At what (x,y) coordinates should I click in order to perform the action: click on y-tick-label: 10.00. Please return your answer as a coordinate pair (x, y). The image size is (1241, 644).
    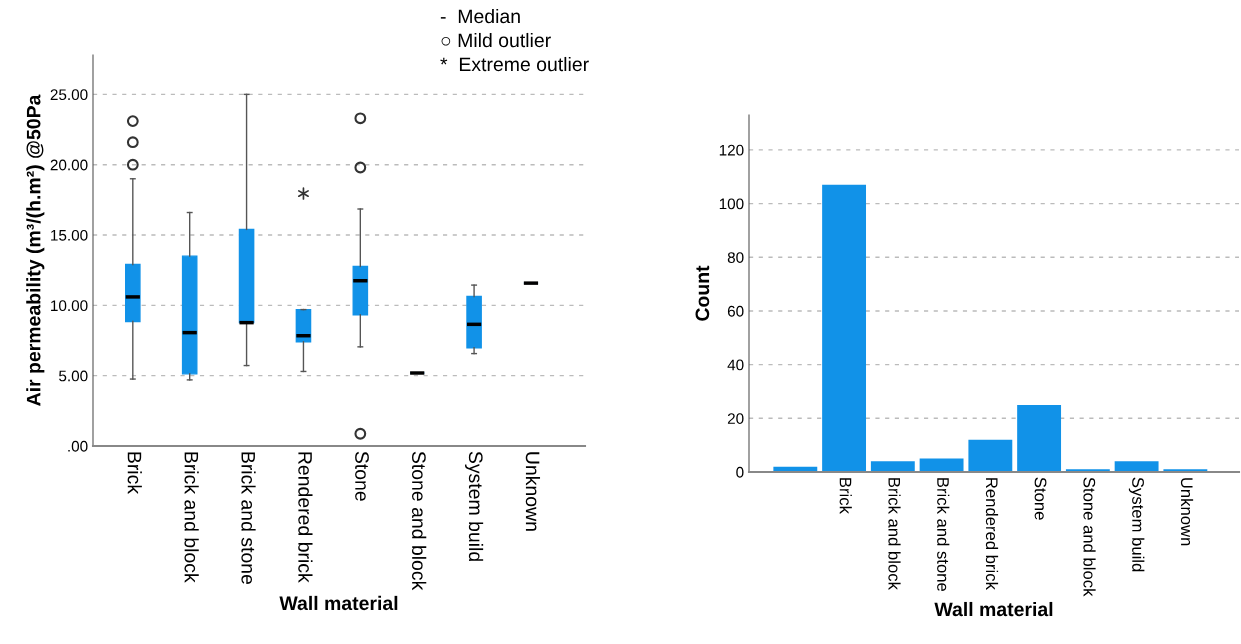
    Looking at the image, I should click on (69, 306).